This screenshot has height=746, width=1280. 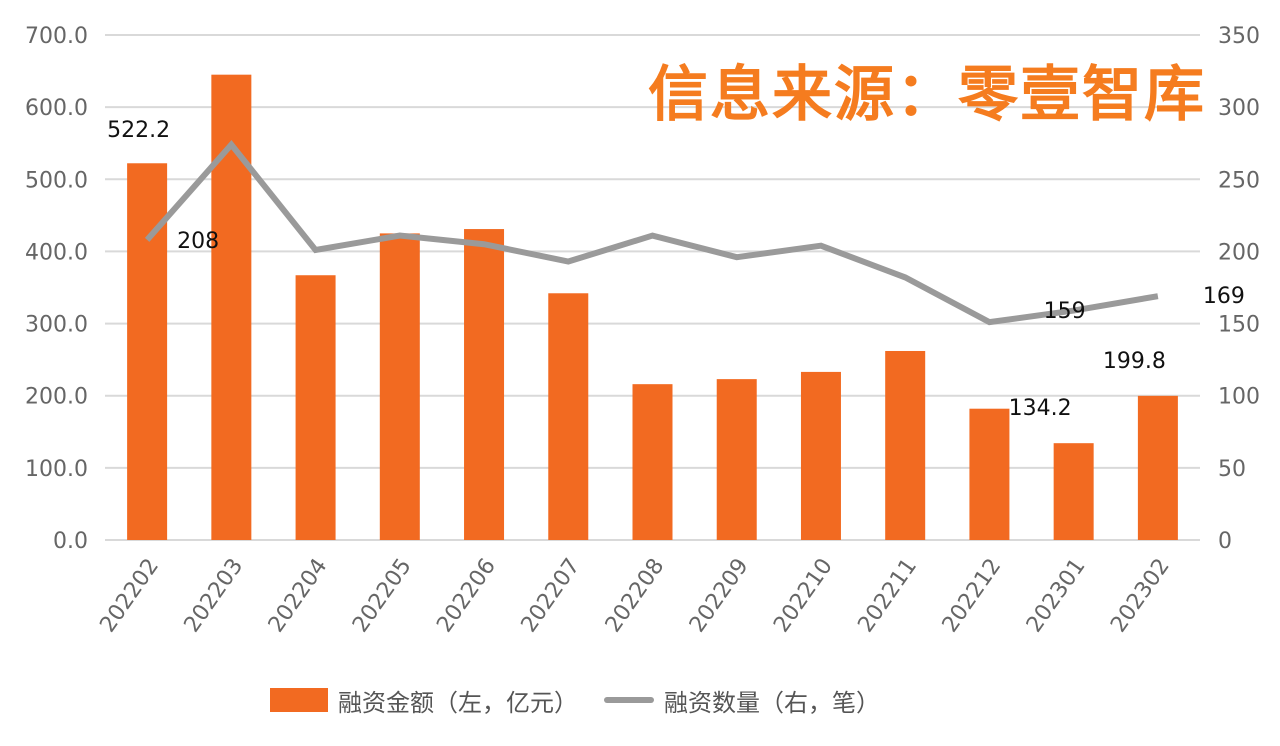 What do you see at coordinates (1239, 180) in the screenshot?
I see `right-tick-label: 250` at bounding box center [1239, 180].